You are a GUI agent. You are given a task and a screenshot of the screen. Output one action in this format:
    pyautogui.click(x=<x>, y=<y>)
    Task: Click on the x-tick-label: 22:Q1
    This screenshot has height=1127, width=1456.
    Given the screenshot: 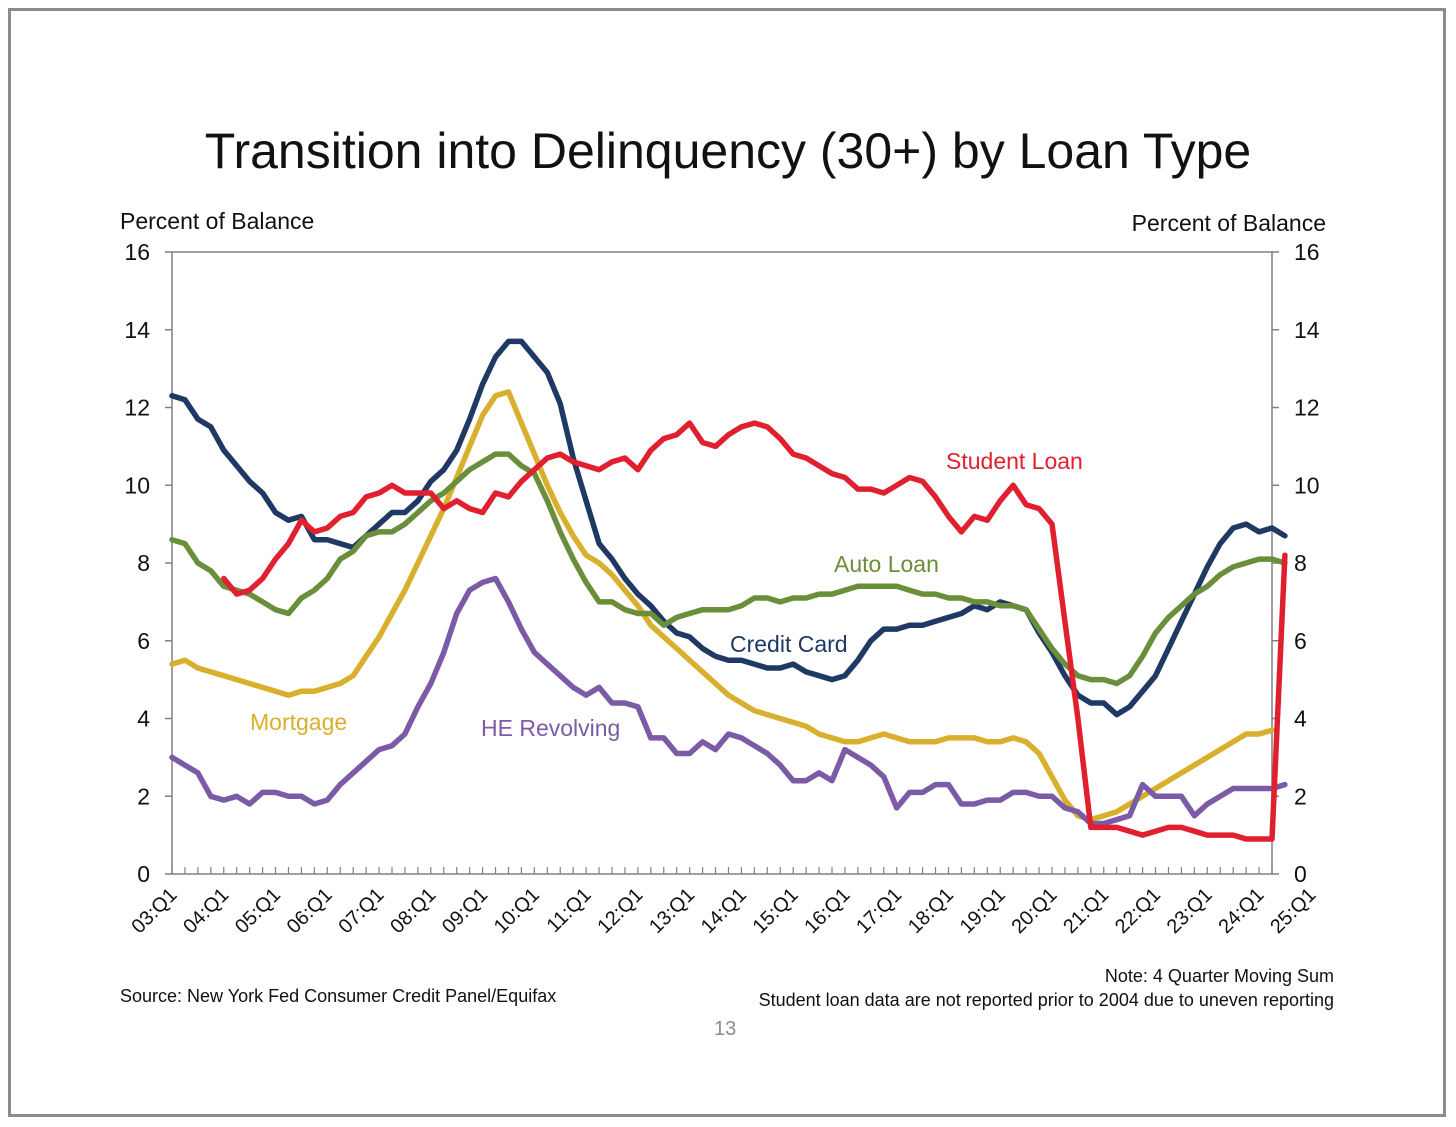 What is the action you would take?
    pyautogui.click(x=1138, y=911)
    